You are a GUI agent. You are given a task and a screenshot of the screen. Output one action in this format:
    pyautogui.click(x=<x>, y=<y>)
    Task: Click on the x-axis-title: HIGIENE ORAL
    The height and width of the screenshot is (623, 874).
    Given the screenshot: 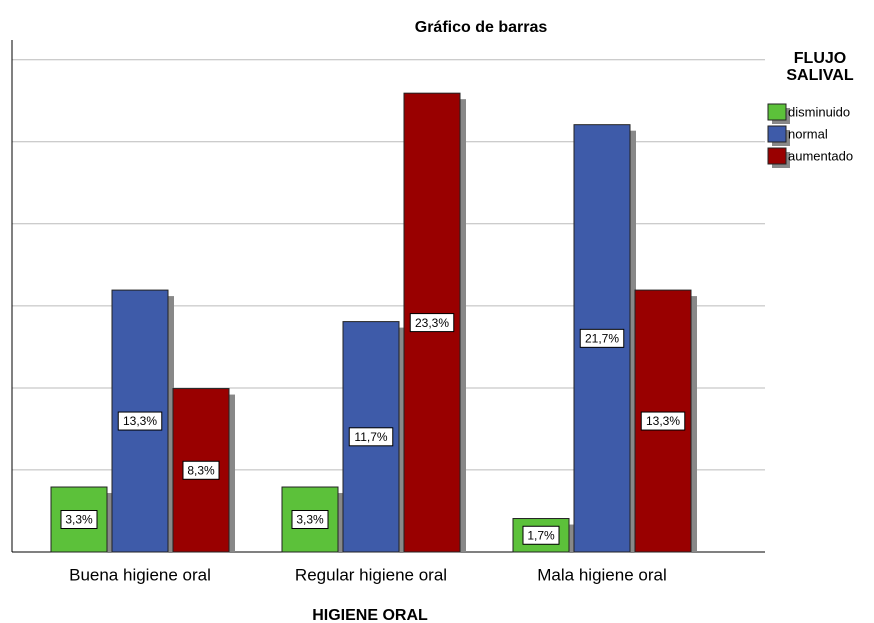 What is the action you would take?
    pyautogui.click(x=370, y=615)
    